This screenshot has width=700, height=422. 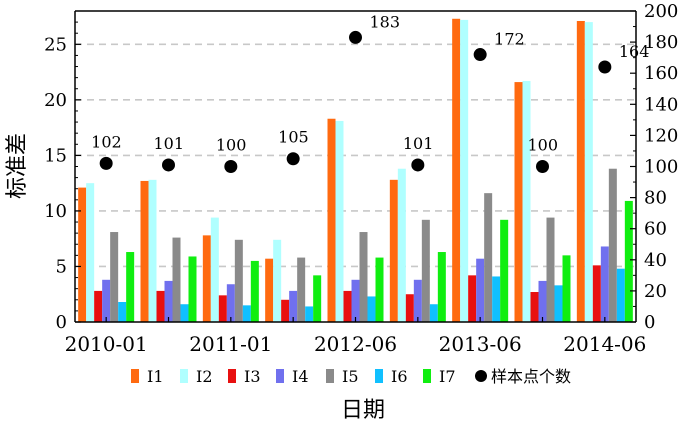 What do you see at coordinates (55, 155) in the screenshot?
I see `y-tick-label-3: 15` at bounding box center [55, 155].